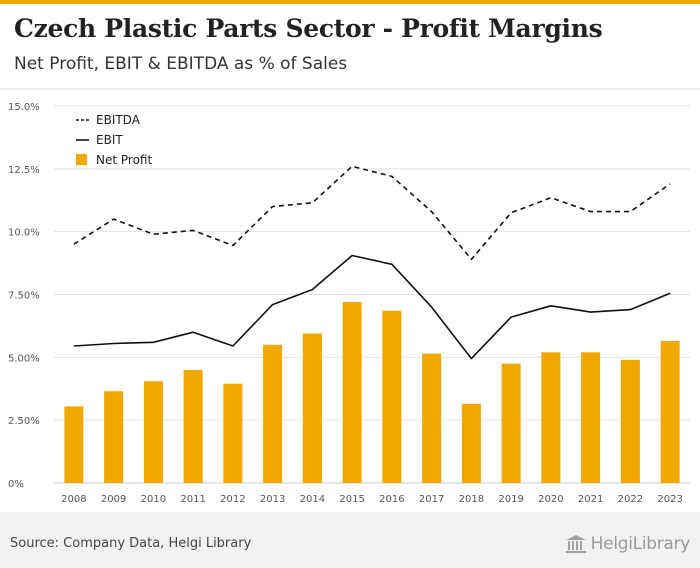 The height and width of the screenshot is (568, 700). Describe the element at coordinates (510, 499) in the screenshot. I see `x-tick-label: 2019` at that location.